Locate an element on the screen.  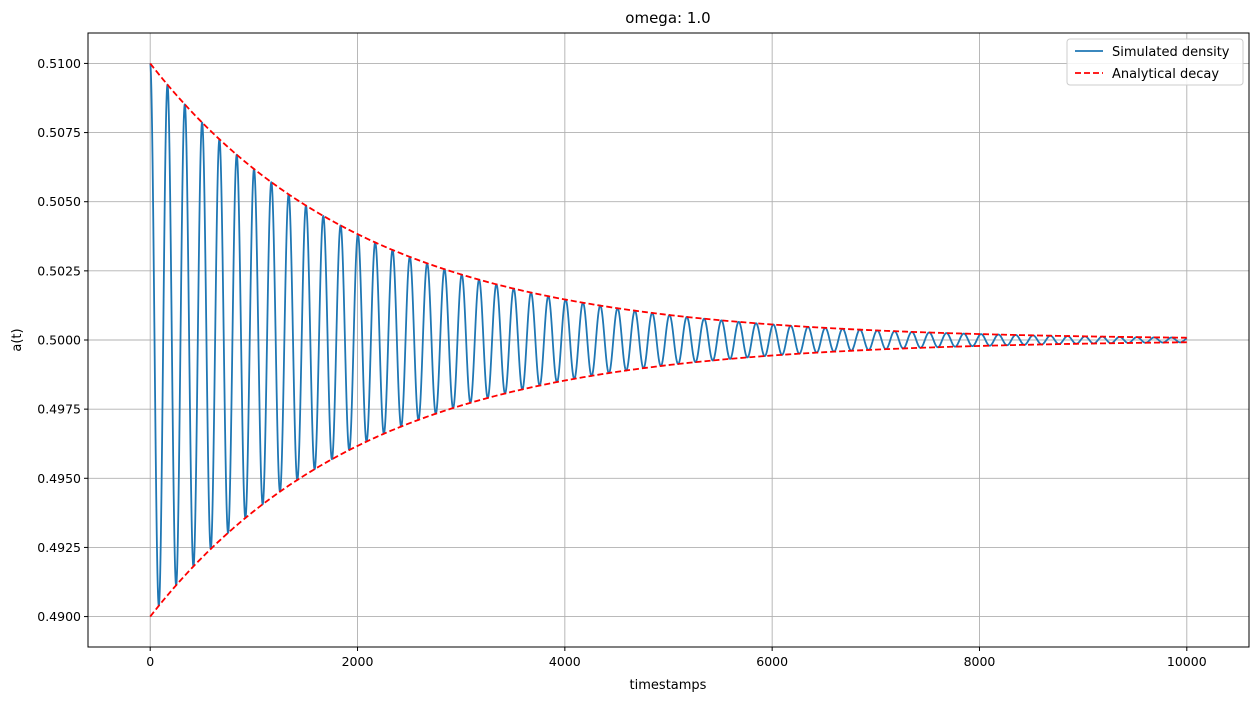
y-axis-label: a(t) is located at coordinates (17, 339).